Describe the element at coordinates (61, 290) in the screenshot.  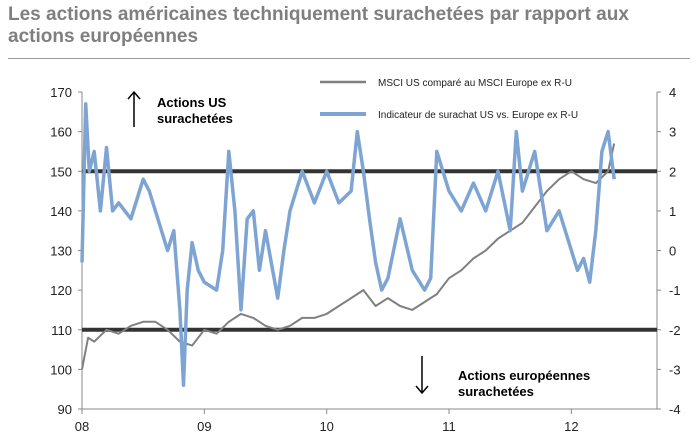
I see `y-left-tick-label: 120` at that location.